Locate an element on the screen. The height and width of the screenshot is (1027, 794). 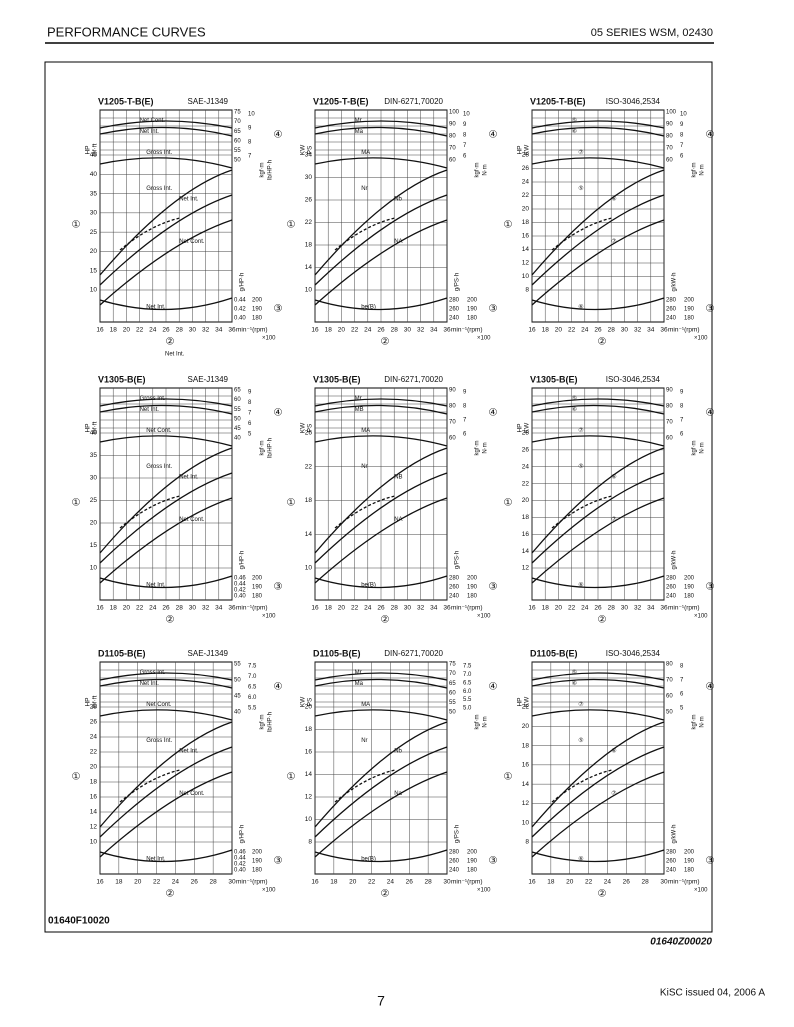
curve-label: MA is located at coordinates (365, 431).